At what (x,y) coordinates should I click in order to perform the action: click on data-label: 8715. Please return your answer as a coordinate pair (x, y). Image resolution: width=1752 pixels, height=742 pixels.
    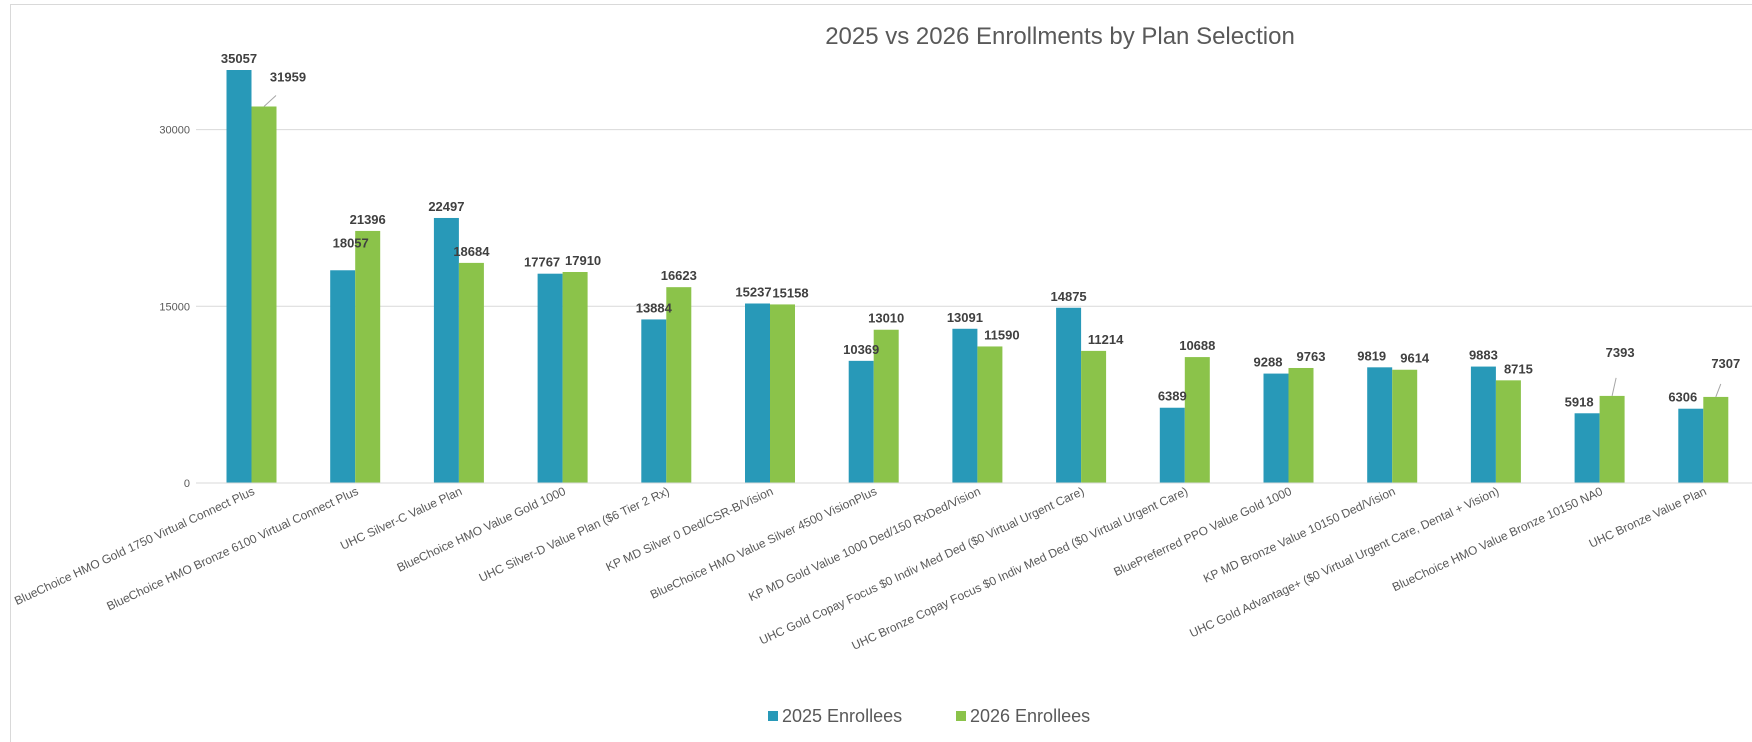
    Looking at the image, I should click on (1518, 368).